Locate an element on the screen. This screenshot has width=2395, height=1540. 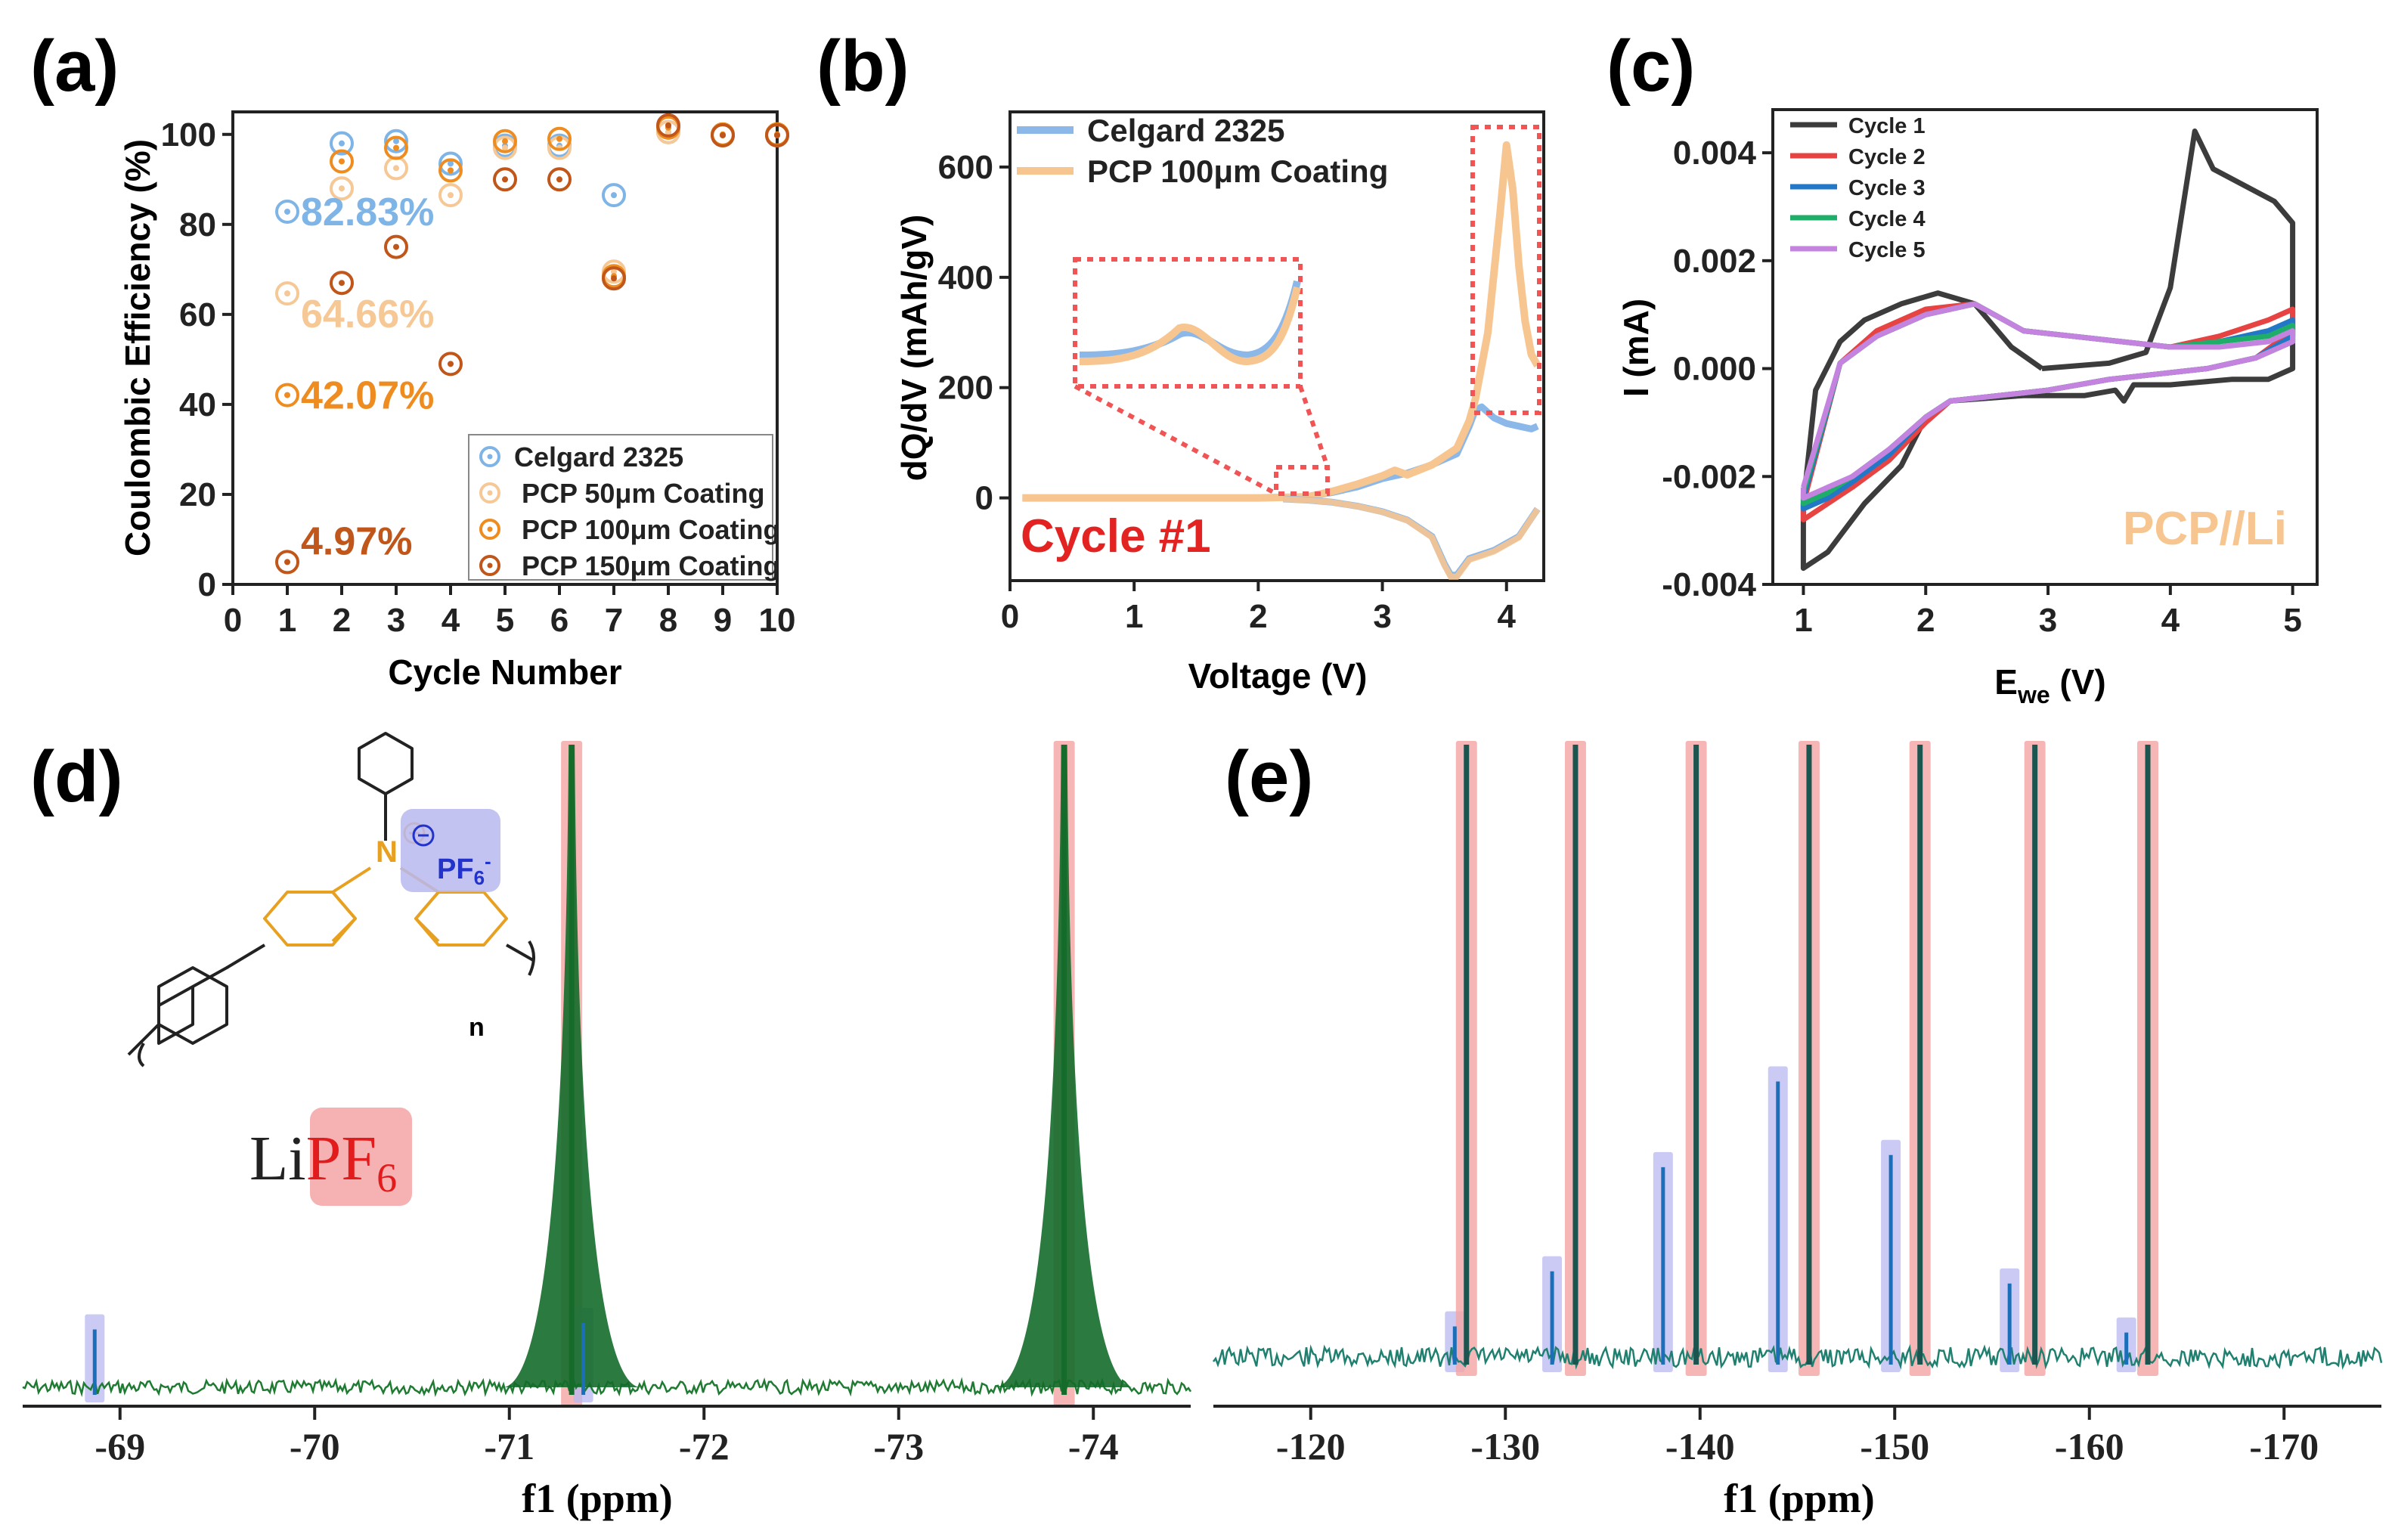
y-tick-label-c: -0.004 is located at coordinates (1709, 584).